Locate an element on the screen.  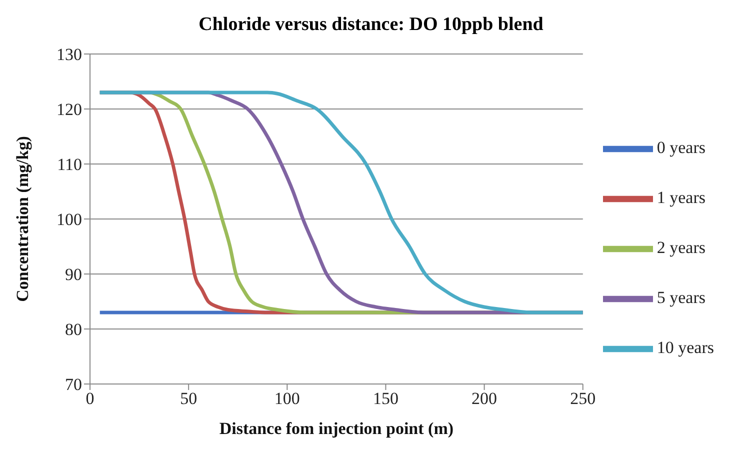
x-tick-label: 200 is located at coordinates (485, 398).